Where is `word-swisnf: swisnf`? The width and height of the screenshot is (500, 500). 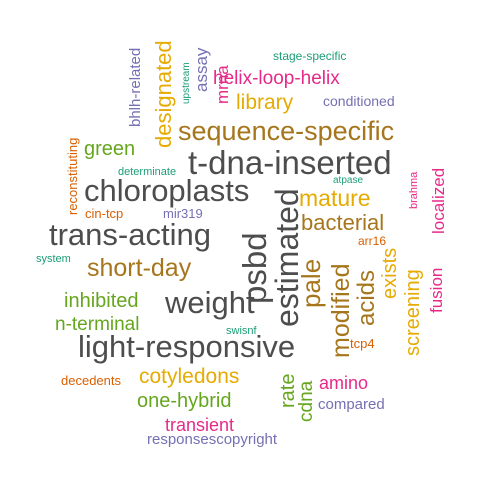 word-swisnf: swisnf is located at coordinates (242, 331).